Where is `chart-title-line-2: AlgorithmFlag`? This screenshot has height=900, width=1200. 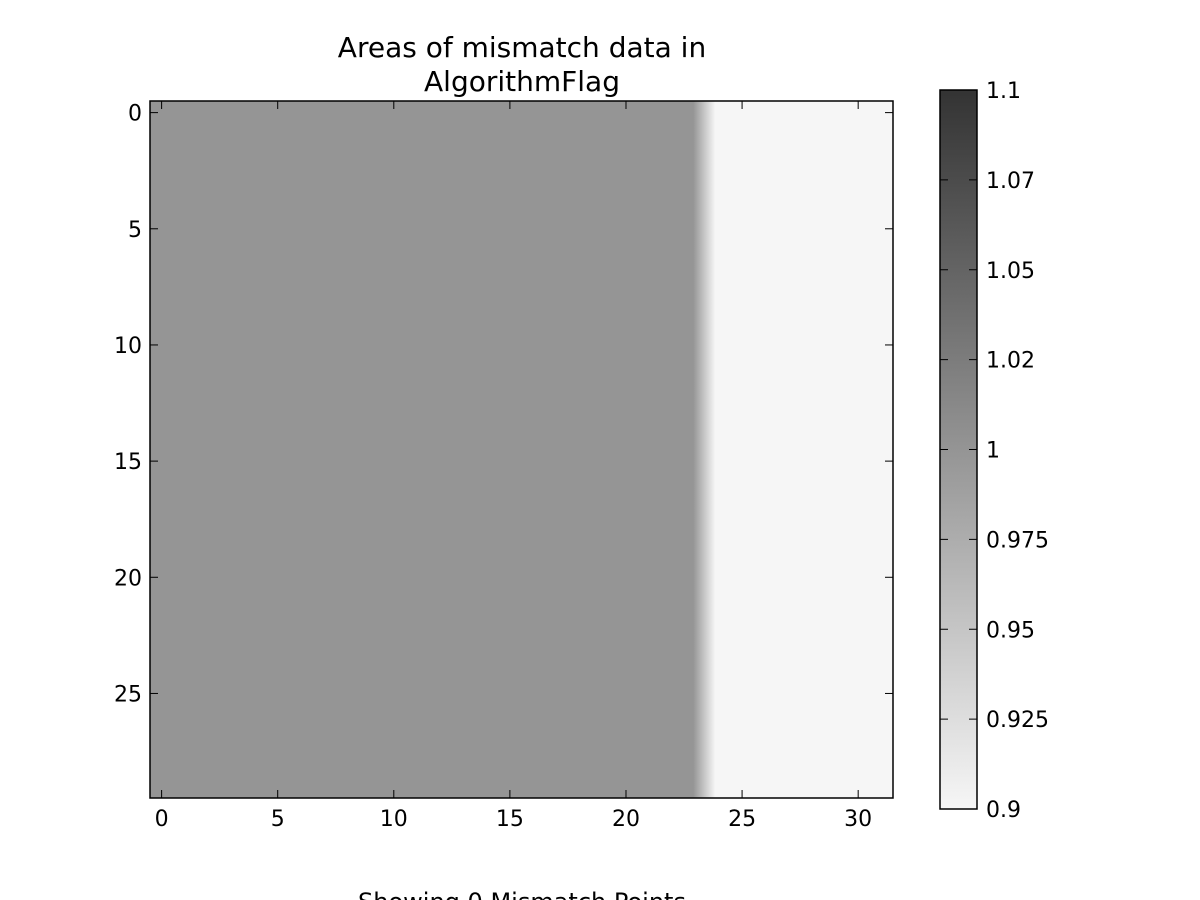 chart-title-line-2: AlgorithmFlag is located at coordinates (522, 81).